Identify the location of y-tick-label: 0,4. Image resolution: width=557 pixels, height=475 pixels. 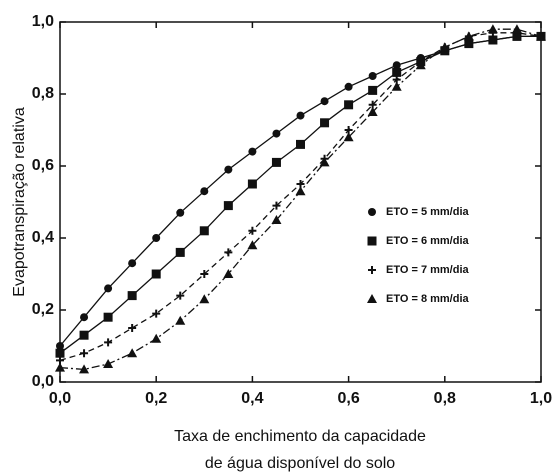
(43, 237).